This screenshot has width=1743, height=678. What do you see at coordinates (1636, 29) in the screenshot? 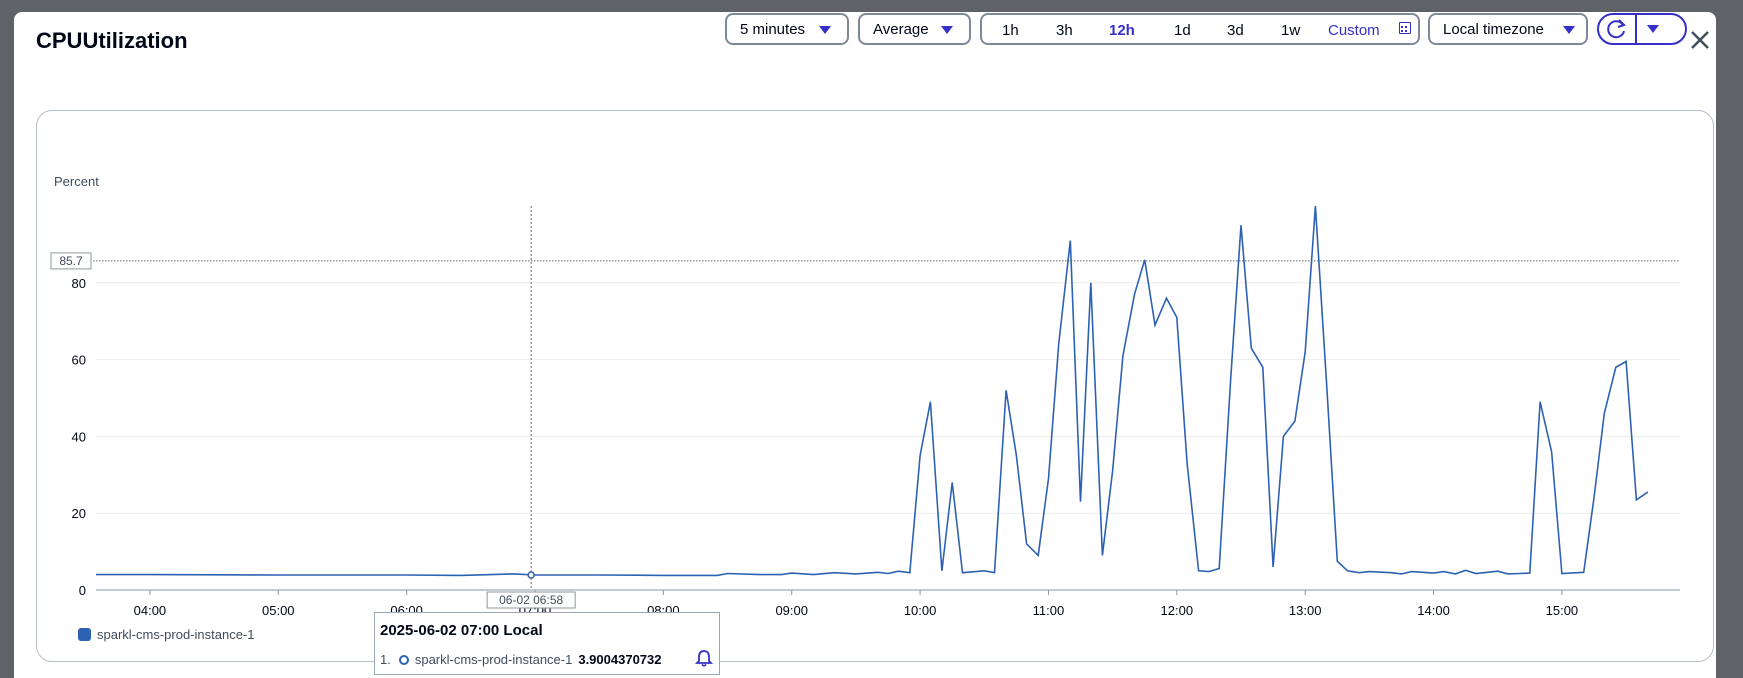
I see `split-divider` at bounding box center [1636, 29].